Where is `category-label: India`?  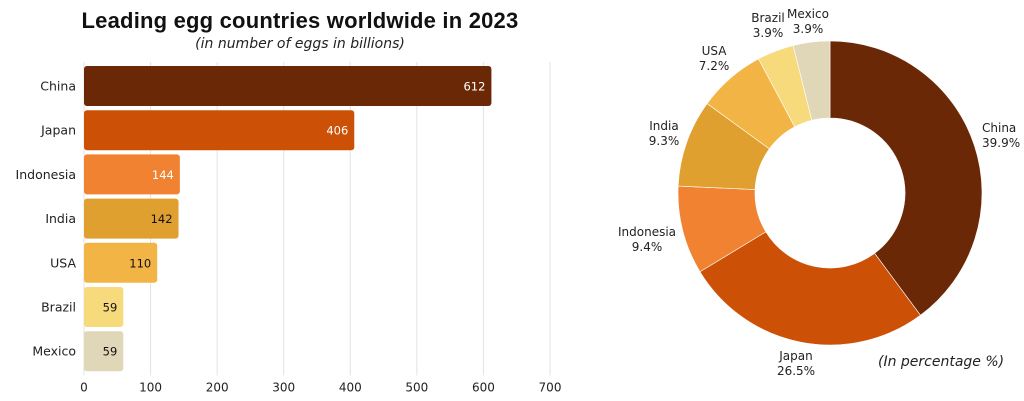 category-label: India is located at coordinates (60, 218).